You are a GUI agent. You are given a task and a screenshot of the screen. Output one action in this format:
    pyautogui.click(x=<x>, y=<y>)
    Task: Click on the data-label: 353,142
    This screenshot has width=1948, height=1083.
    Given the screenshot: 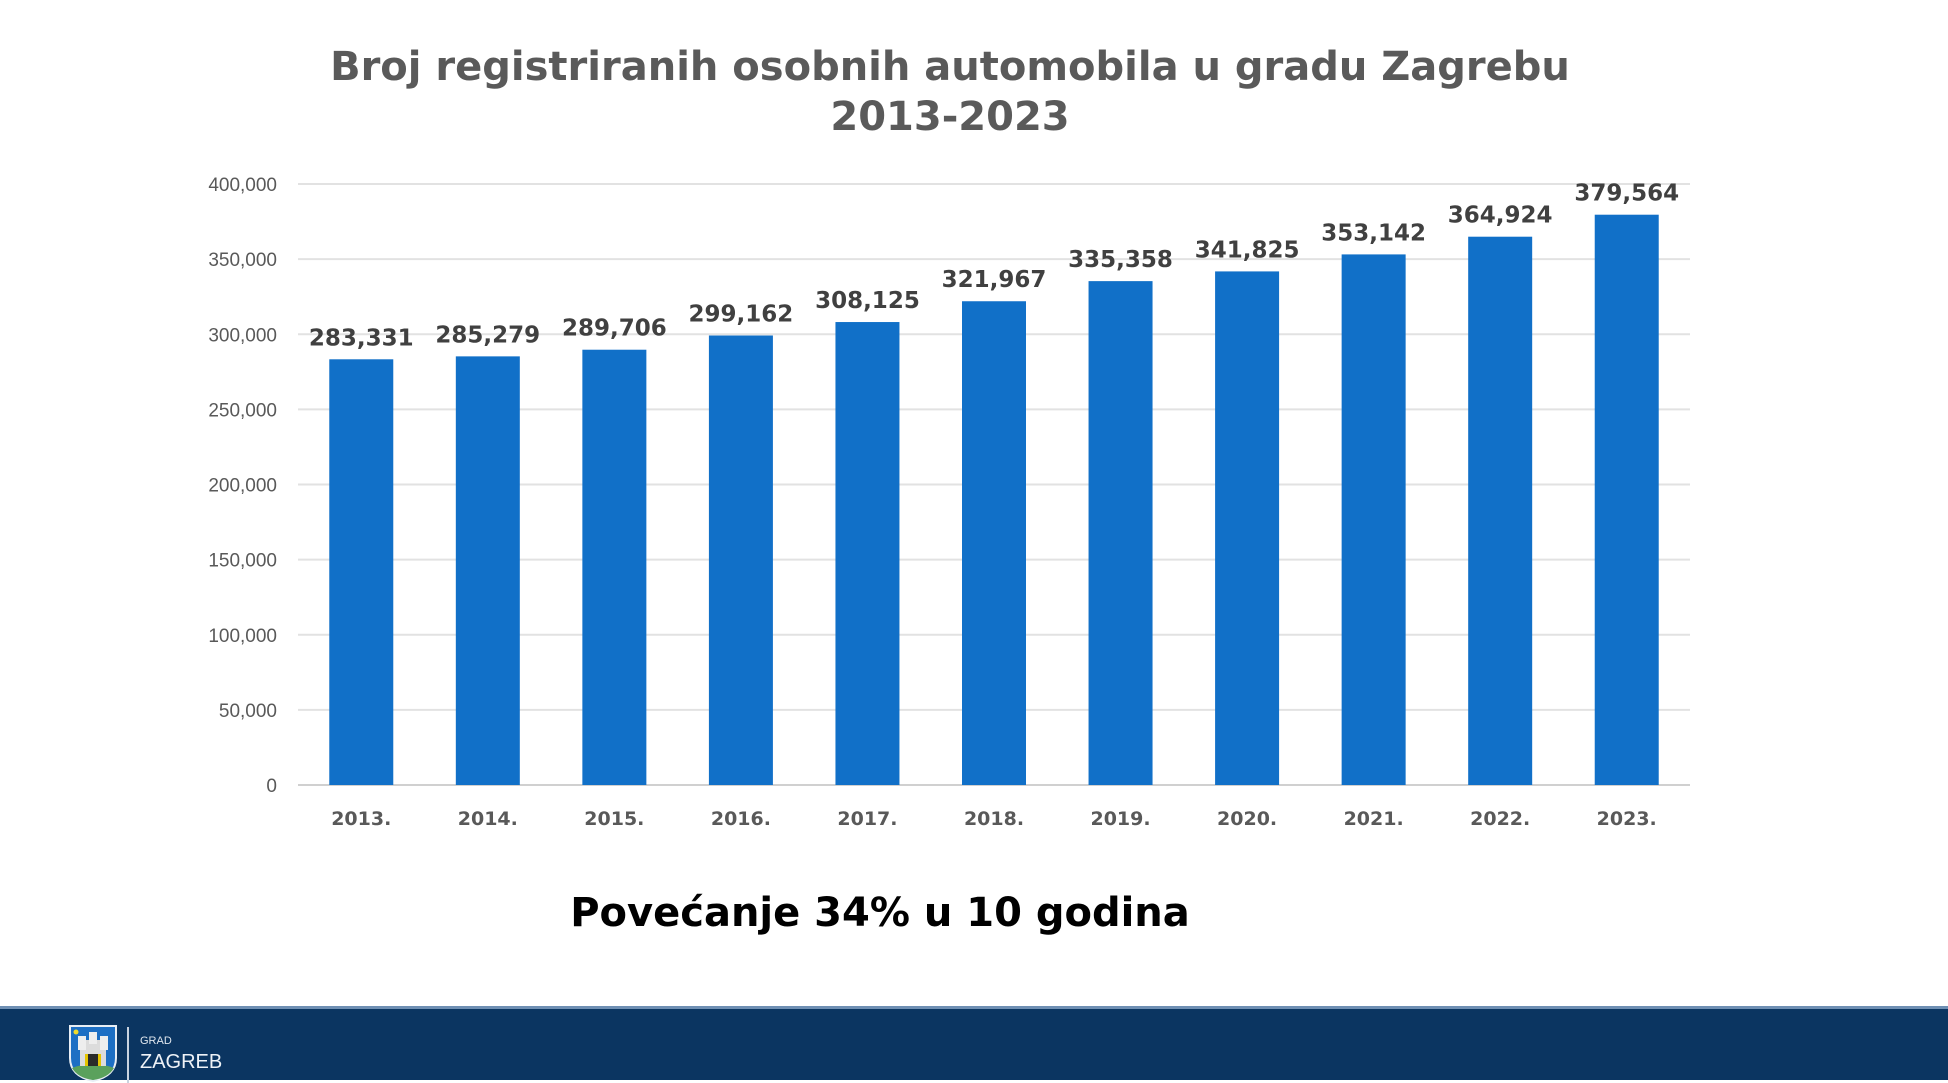 What is the action you would take?
    pyautogui.click(x=1373, y=233)
    